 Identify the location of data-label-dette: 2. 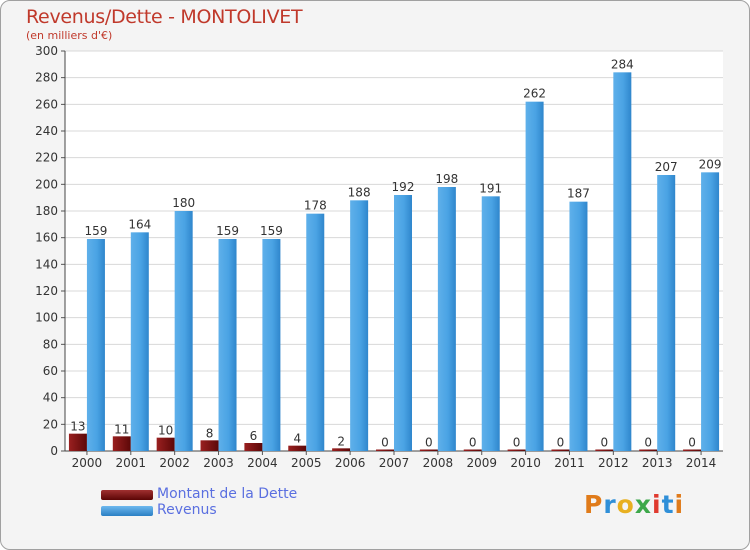
(341, 441).